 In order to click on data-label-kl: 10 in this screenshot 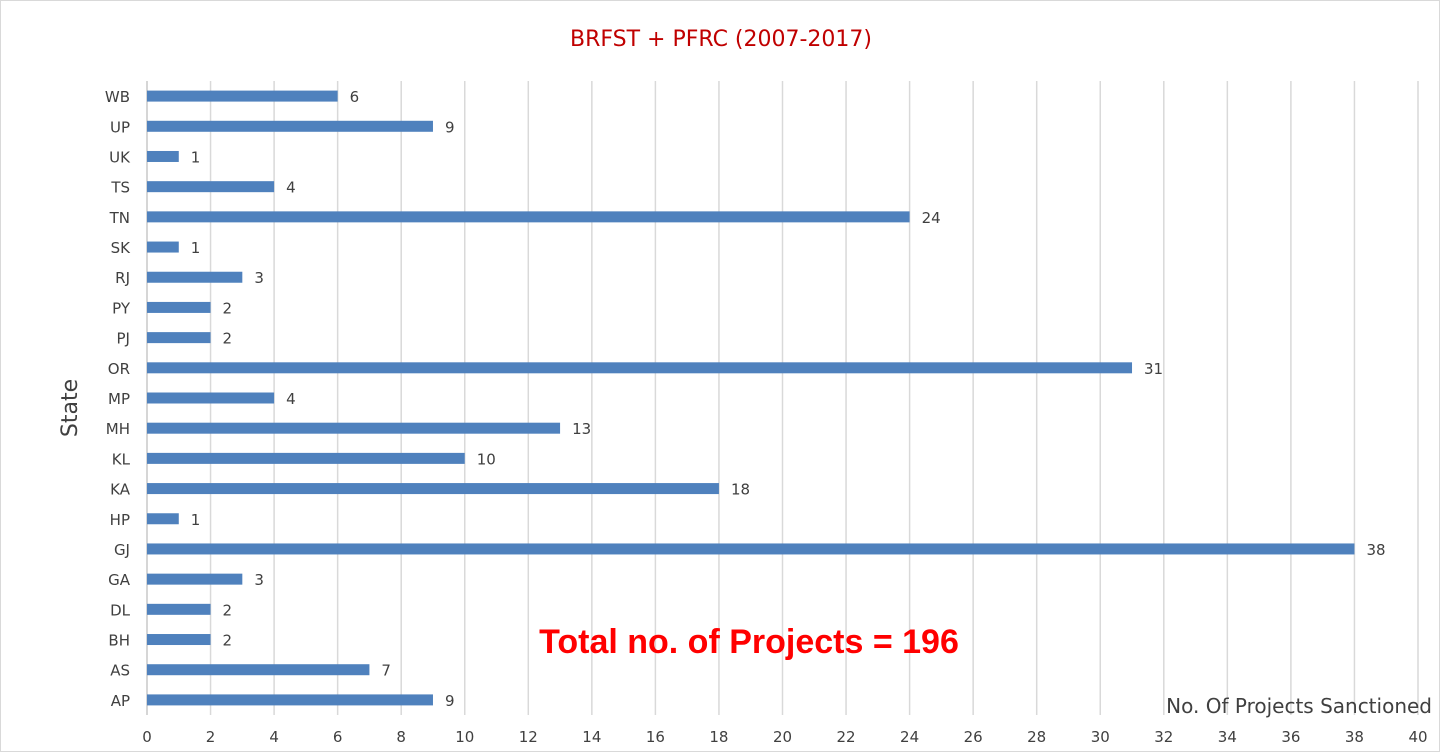, I will do `click(486, 459)`.